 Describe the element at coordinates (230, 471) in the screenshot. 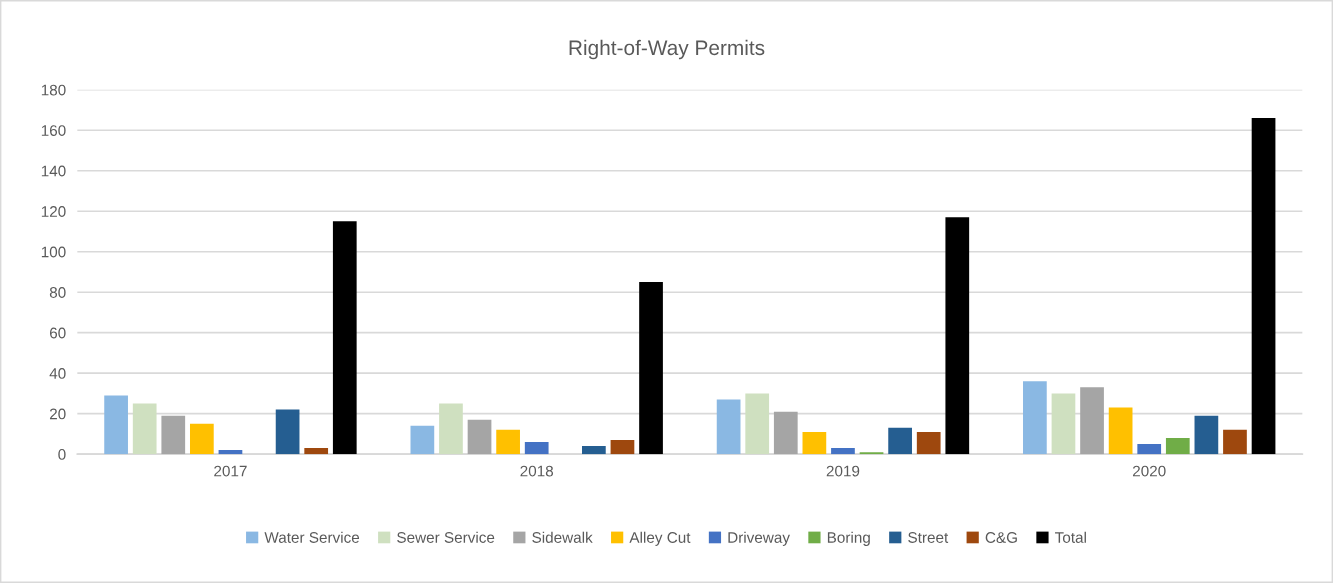

I see `x-tick-label: 2017` at that location.